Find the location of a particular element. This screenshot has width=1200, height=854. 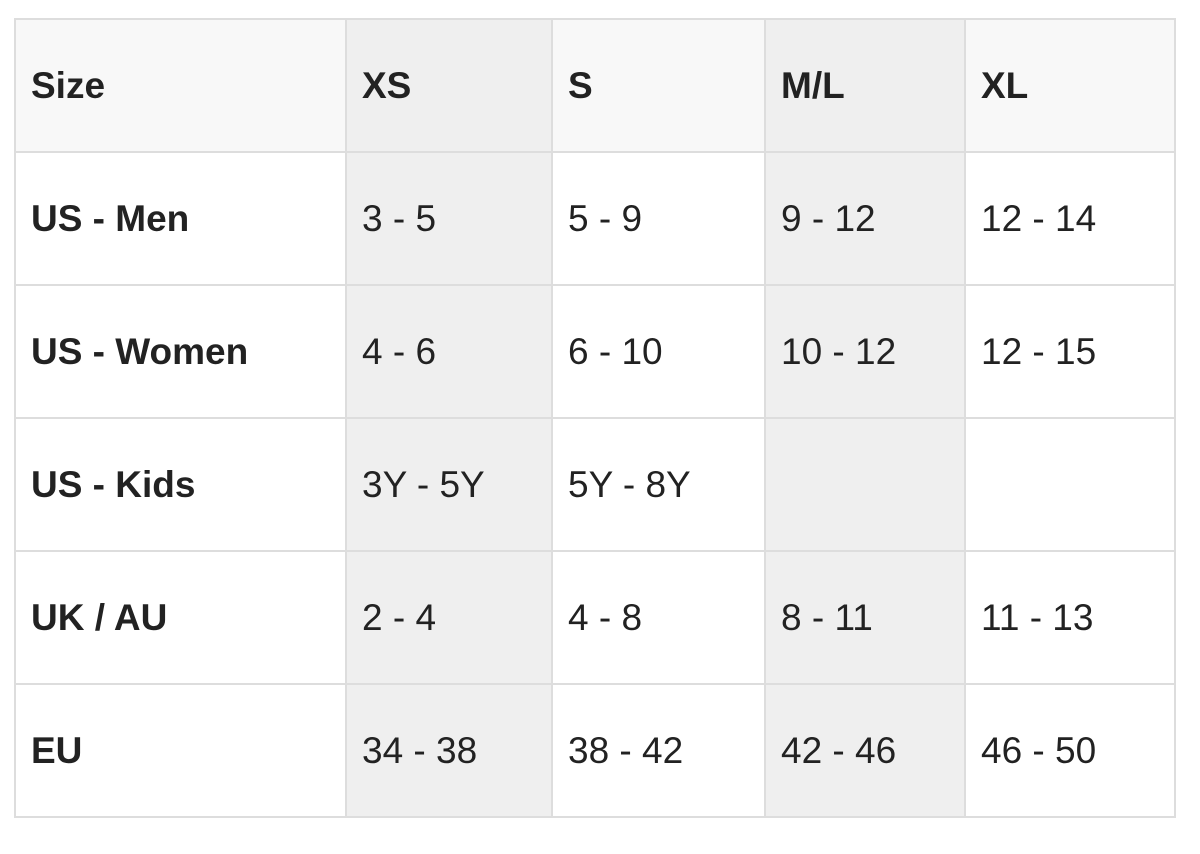

header-size: Size is located at coordinates (180, 85).